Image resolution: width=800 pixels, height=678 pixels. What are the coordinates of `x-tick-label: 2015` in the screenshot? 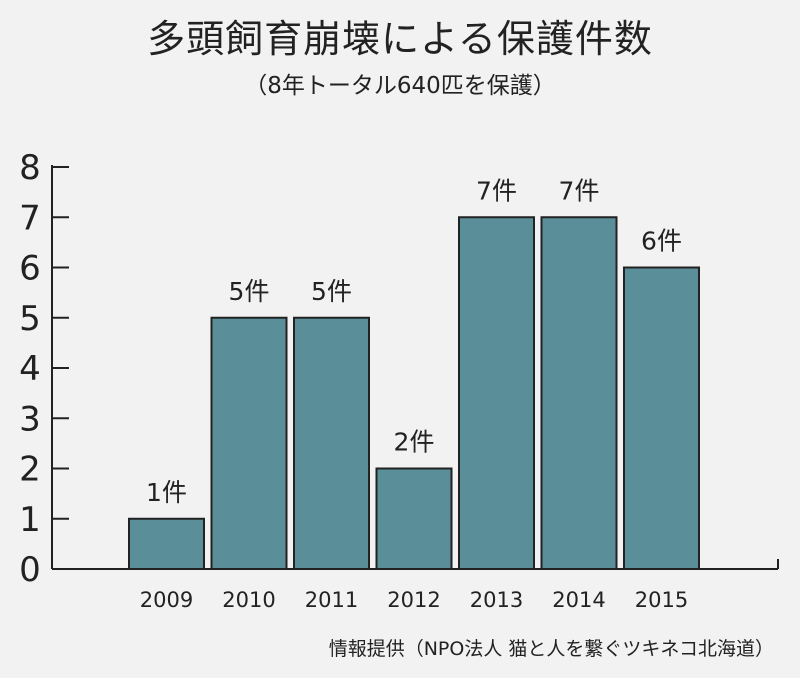 It's located at (661, 600).